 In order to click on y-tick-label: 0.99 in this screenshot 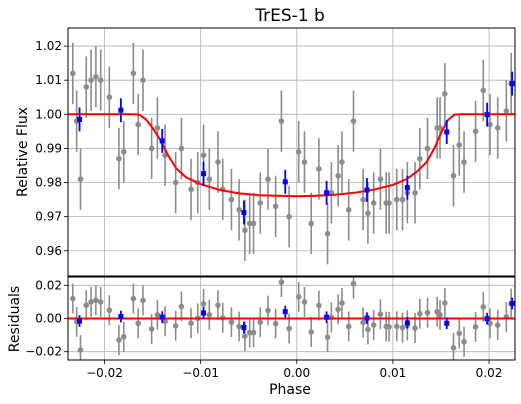, I will do `click(48, 148)`.